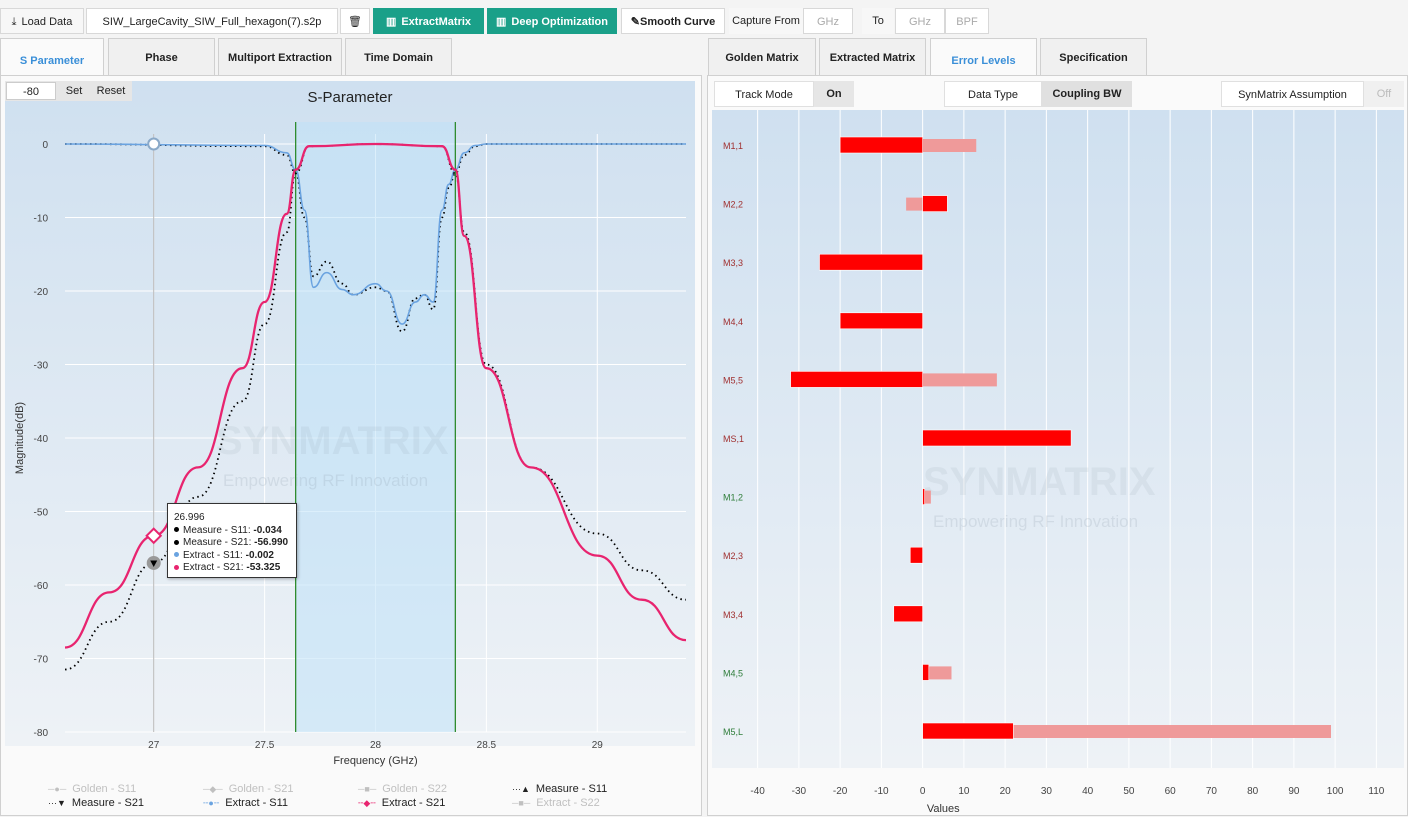  Describe the element at coordinates (111, 91) in the screenshot. I see `reset-button: Reset` at that location.